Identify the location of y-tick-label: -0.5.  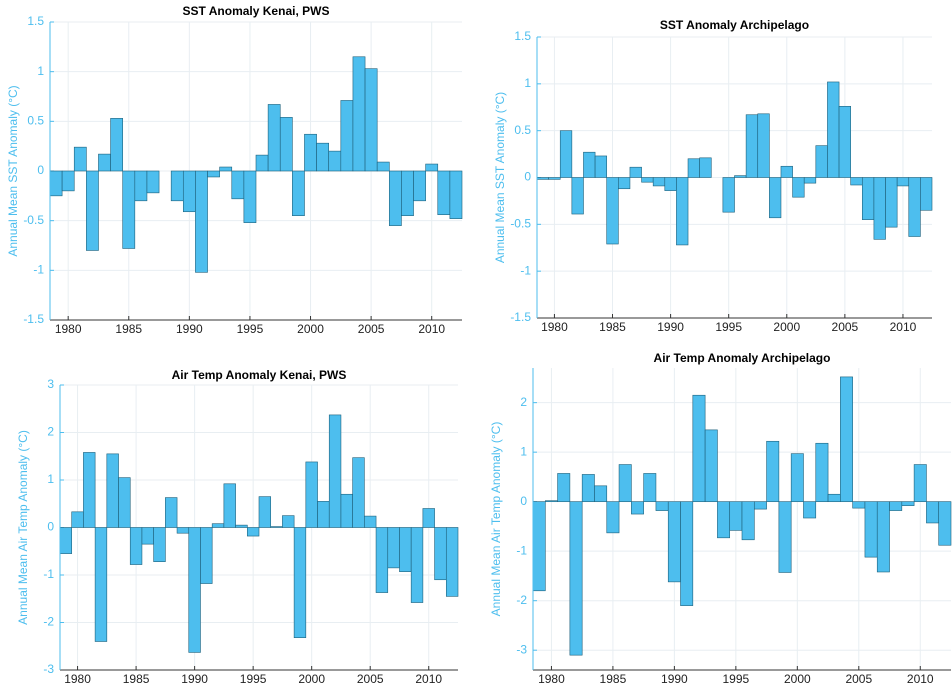
(33, 220).